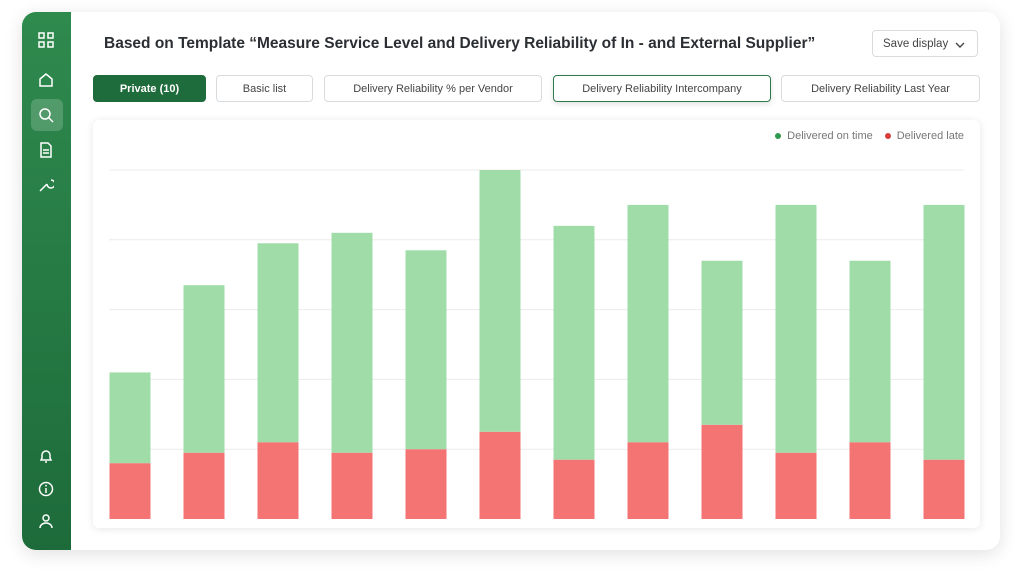  I want to click on tab-label: Delivery Reliability Last Year, so click(880, 89).